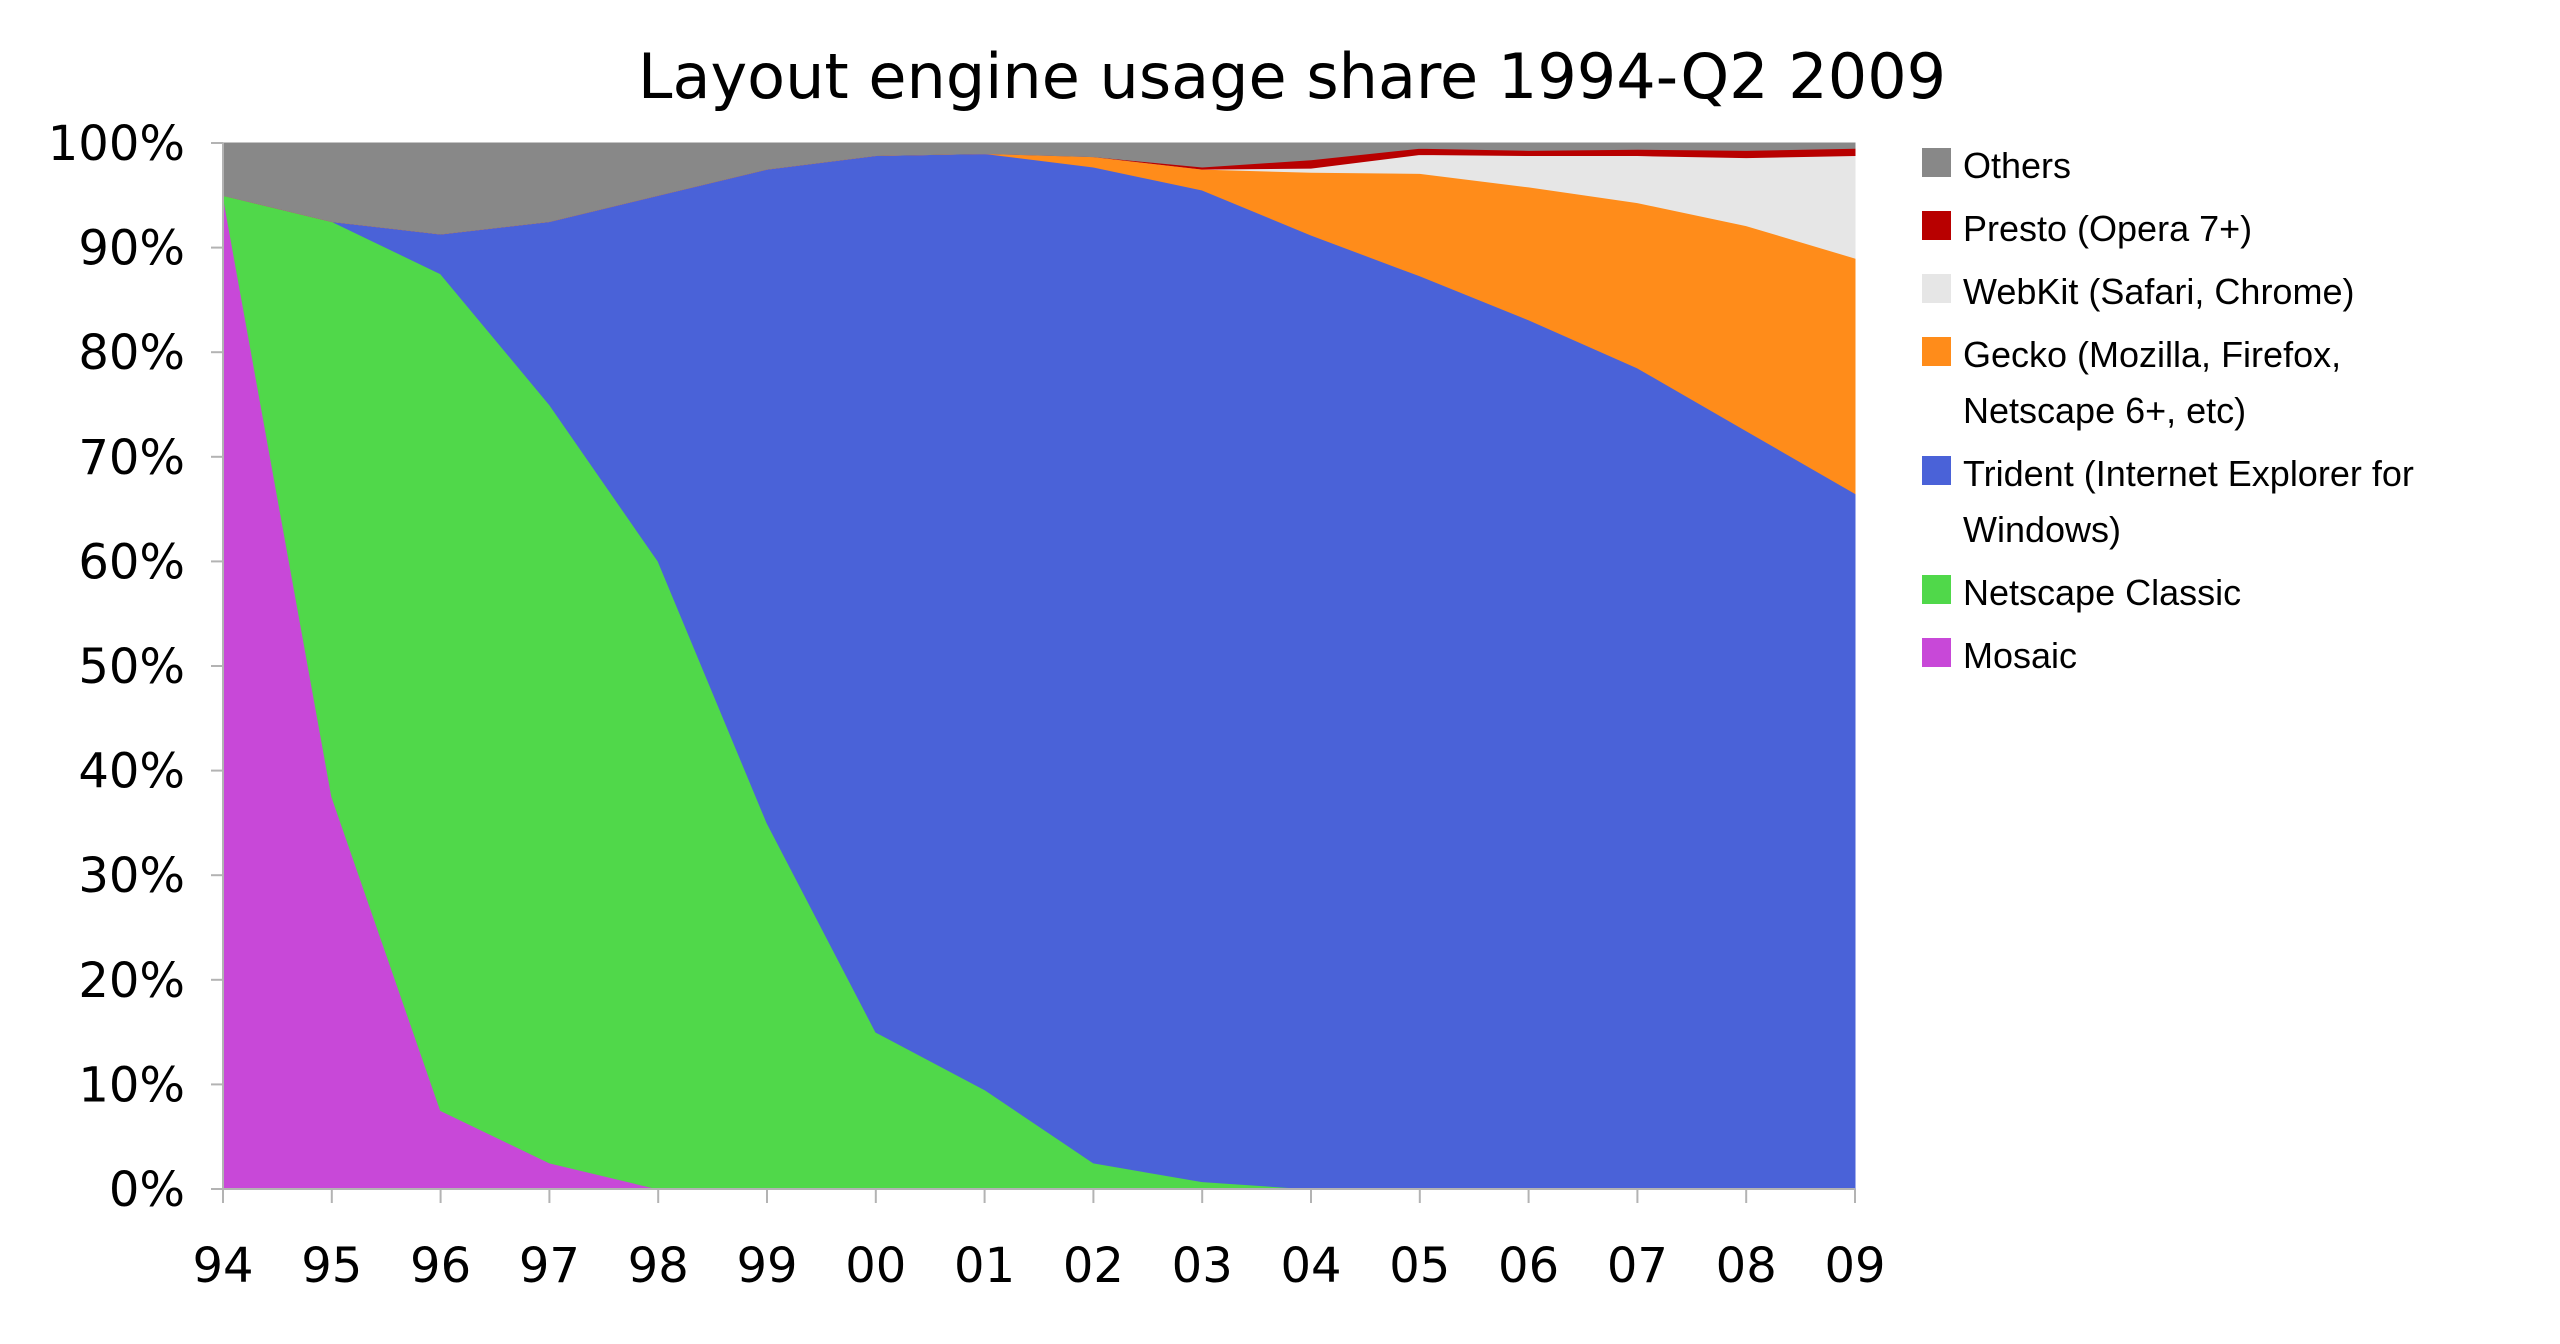 The width and height of the screenshot is (2560, 1344). Describe the element at coordinates (2042, 529) in the screenshot. I see `legend-label: Windows)` at that location.